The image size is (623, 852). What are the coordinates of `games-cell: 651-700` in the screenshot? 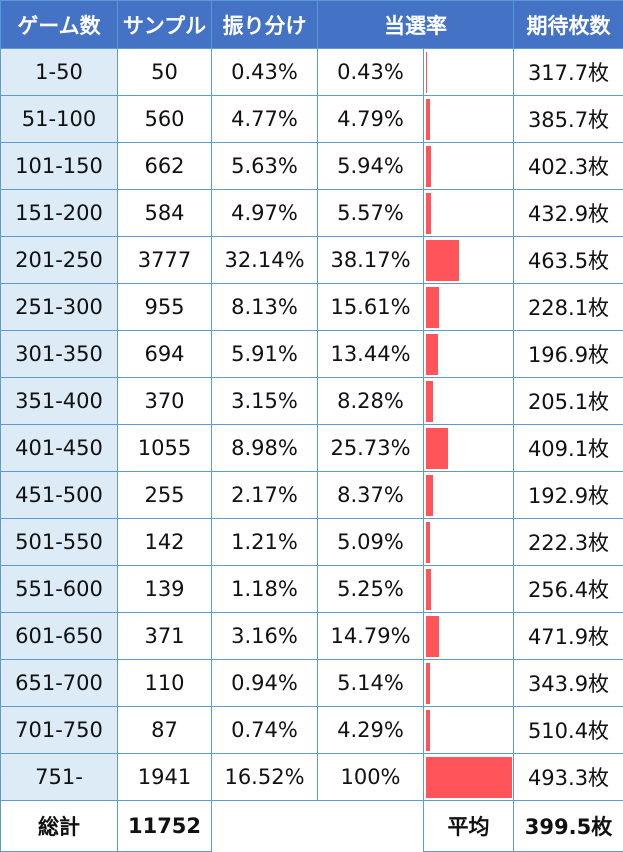 It's located at (59, 683).